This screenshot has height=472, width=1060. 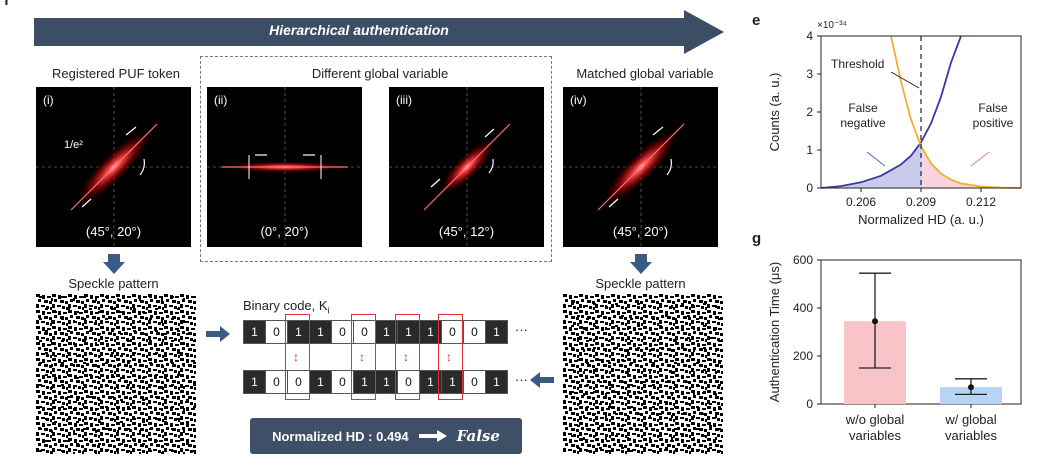 I want to click on beam-panel-ii: (ii) (0°, 20°), so click(x=284, y=167).